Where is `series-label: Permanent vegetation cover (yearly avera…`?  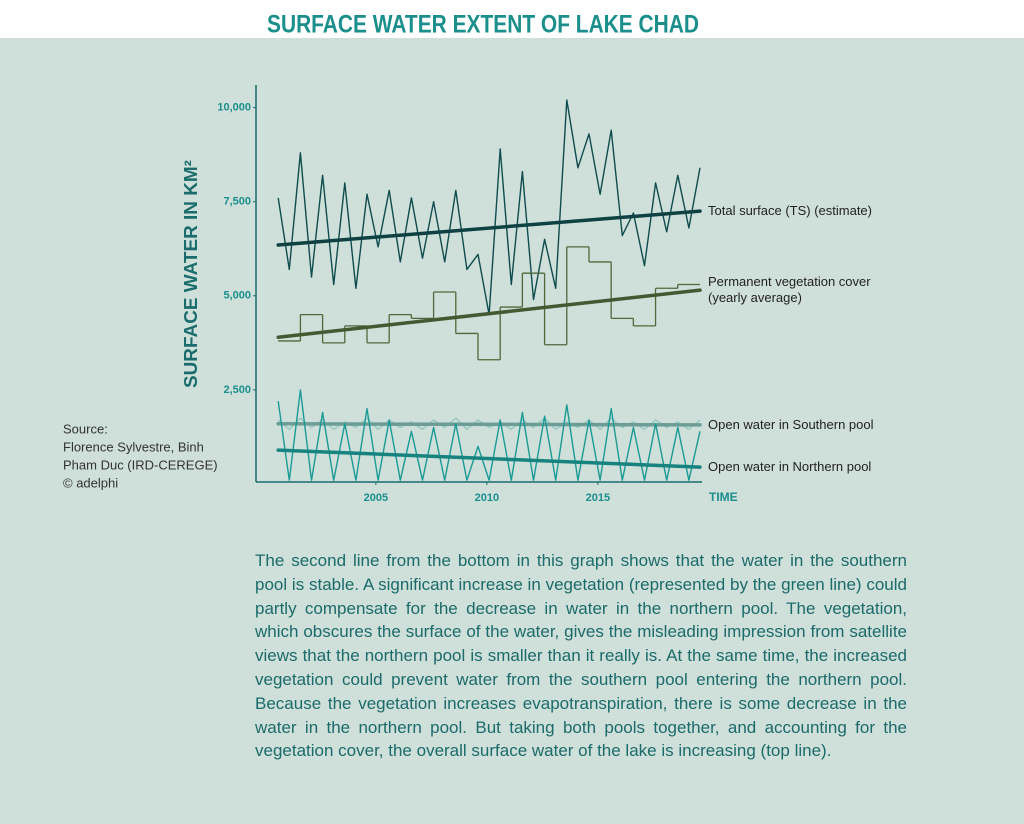
series-label: Permanent vegetation cover (yearly avera… is located at coordinates (789, 290).